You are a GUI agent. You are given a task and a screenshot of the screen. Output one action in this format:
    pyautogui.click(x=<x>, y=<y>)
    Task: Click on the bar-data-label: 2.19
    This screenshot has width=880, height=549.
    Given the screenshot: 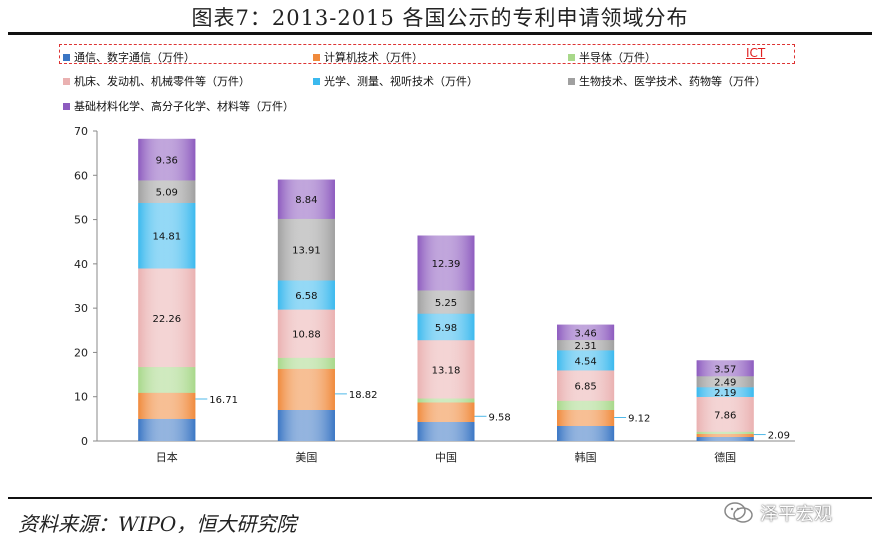 What is the action you would take?
    pyautogui.click(x=725, y=393)
    